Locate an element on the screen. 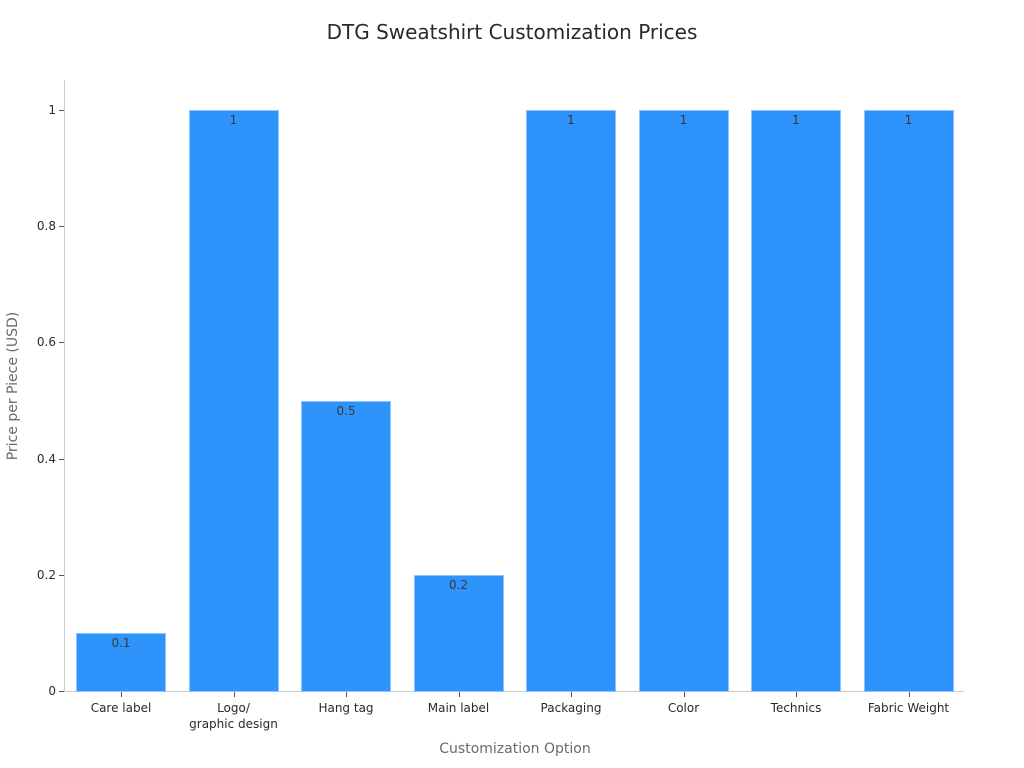 The image size is (1024, 768). y-tick-label: 0 is located at coordinates (52, 691).